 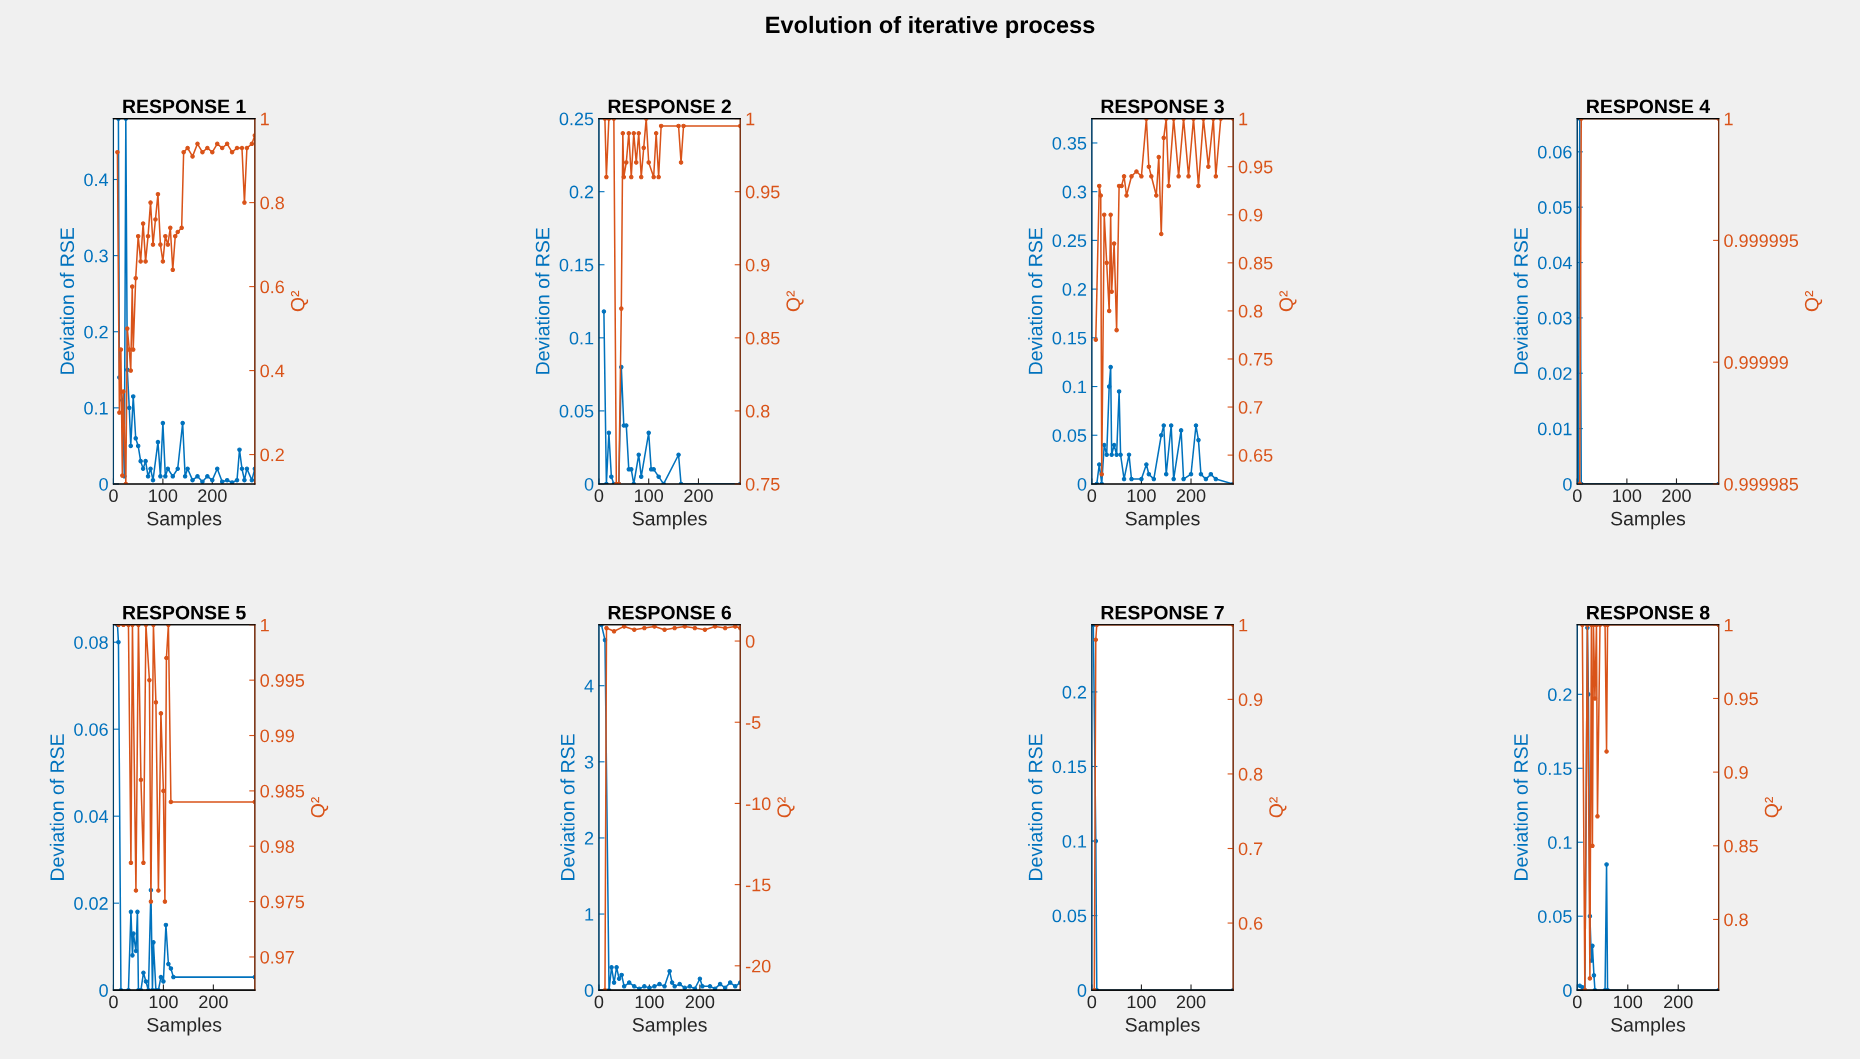 I want to click on chart-title: RESPONSE 8, so click(x=1648, y=612).